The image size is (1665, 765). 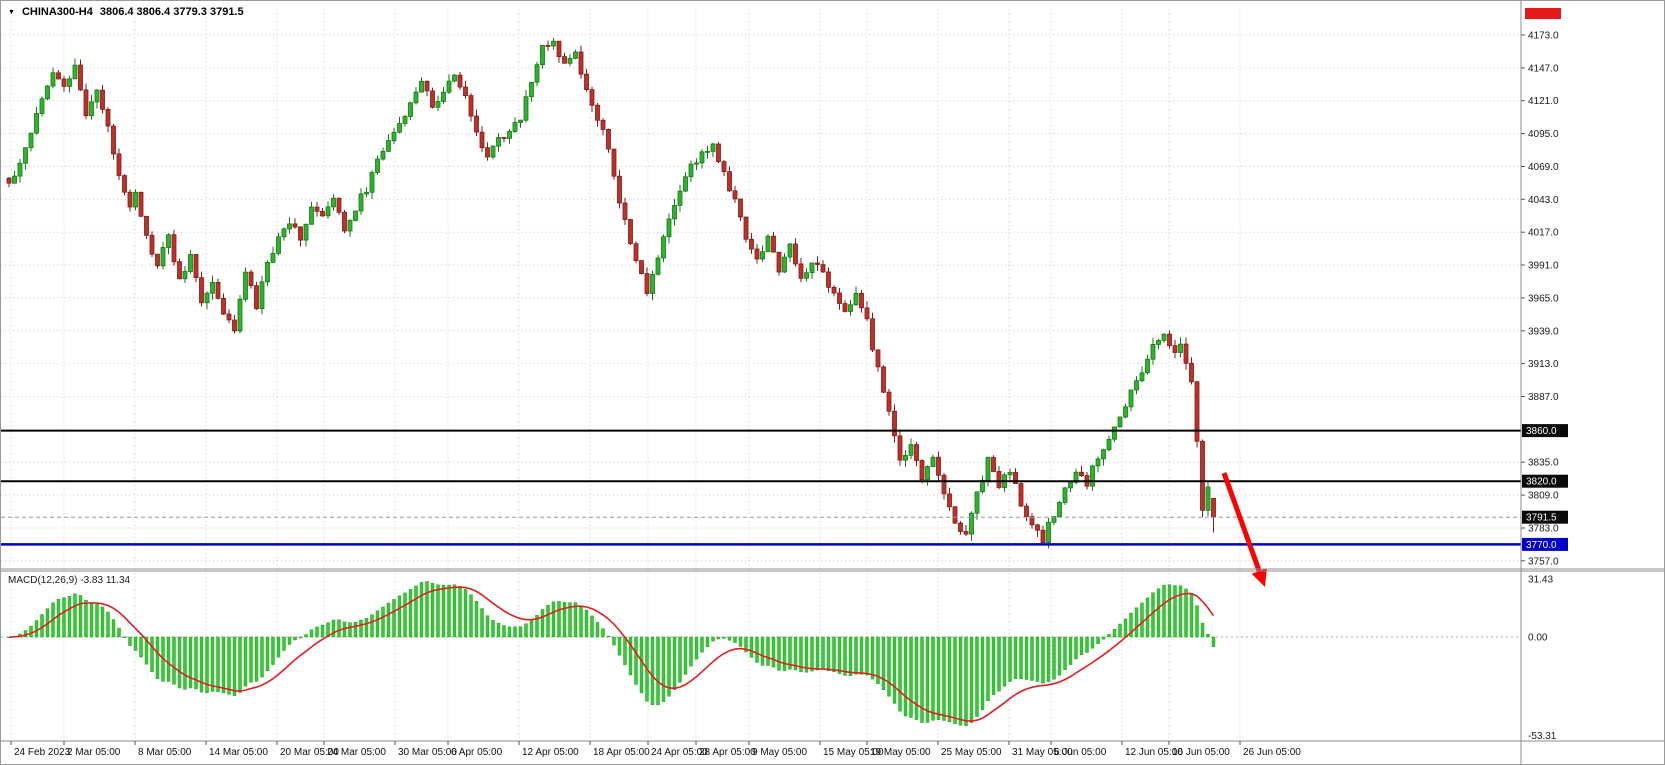 I want to click on price-tick-label: 3835.0, so click(x=1543, y=463).